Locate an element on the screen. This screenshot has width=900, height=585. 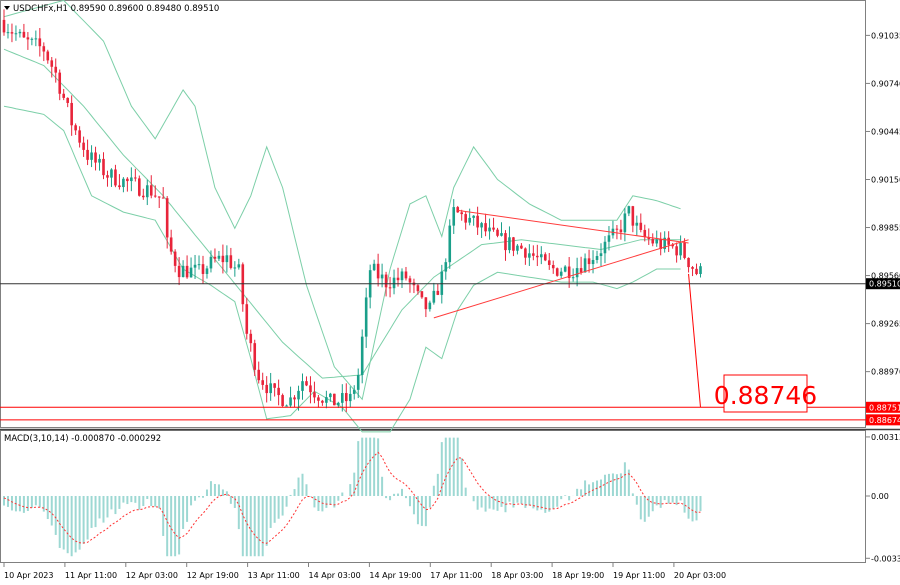
time-tick-label: 19 Apr 11:00 is located at coordinates (639, 575).